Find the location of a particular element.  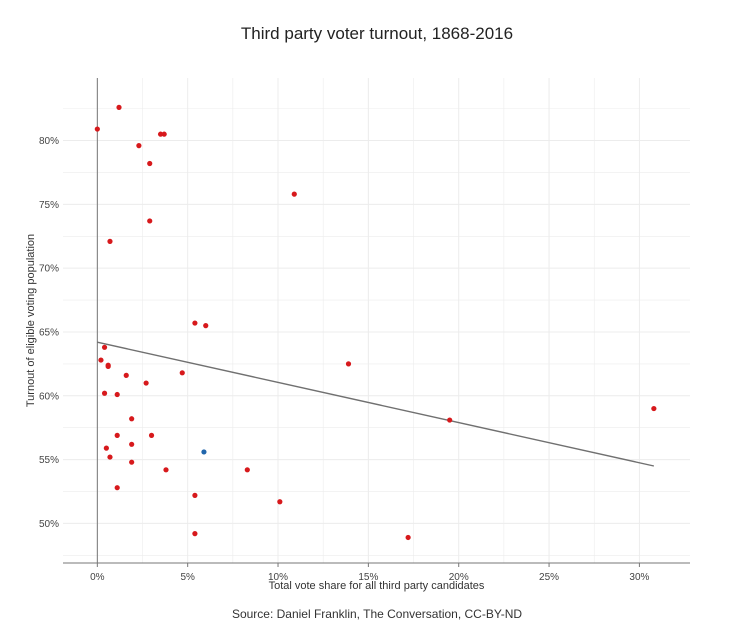

x-tick-label: 0% is located at coordinates (97, 577).